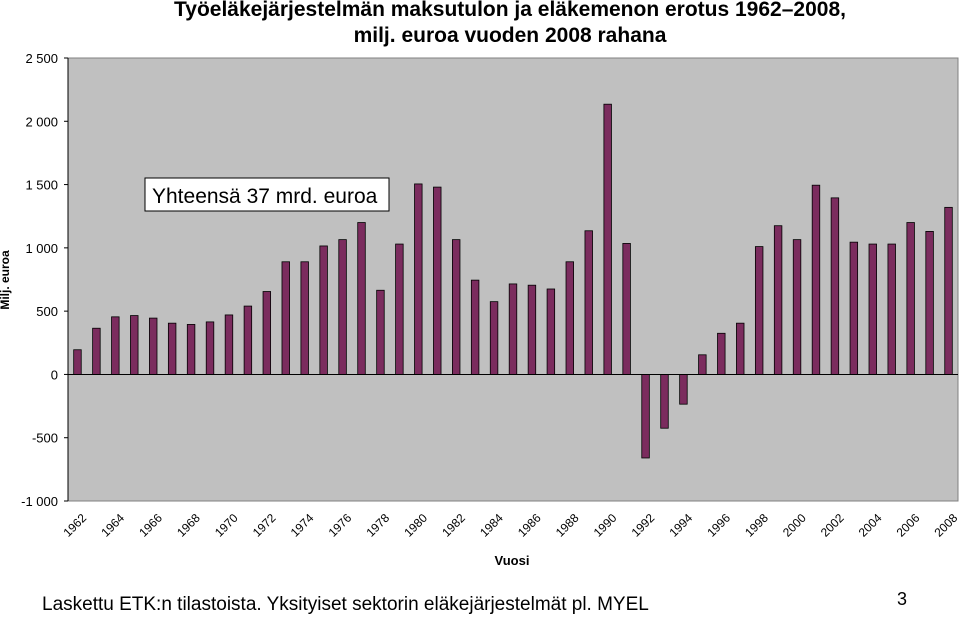  Describe the element at coordinates (400, 309) in the screenshot. I see `bar-1979` at that location.